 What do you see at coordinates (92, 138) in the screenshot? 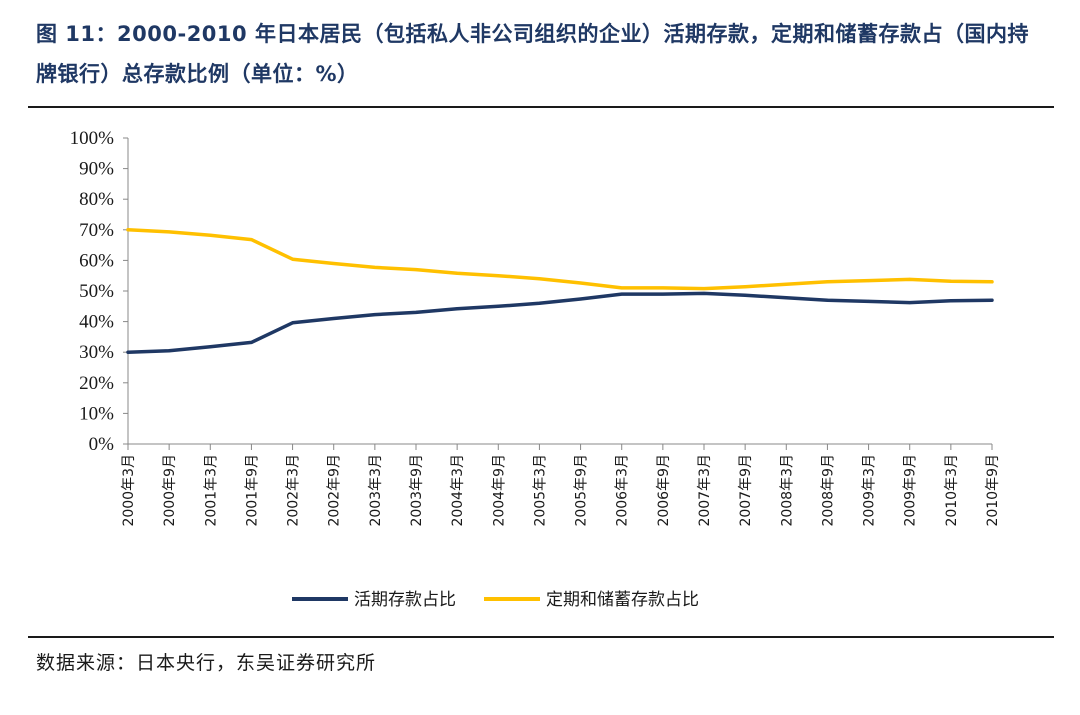
I see `y-tick-label: 100%` at bounding box center [92, 138].